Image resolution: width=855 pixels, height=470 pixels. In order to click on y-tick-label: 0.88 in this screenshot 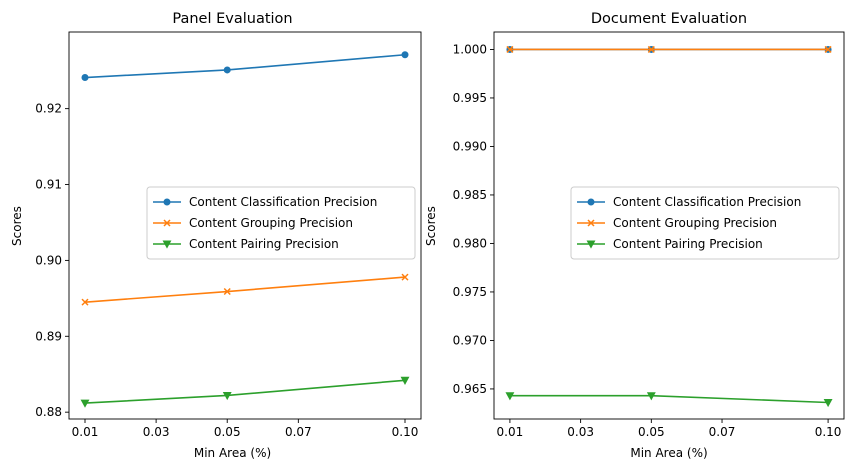, I will do `click(48, 412)`.